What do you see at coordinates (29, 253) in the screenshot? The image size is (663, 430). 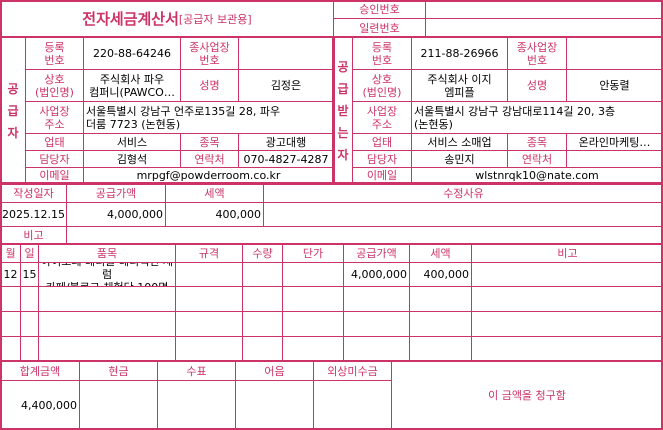 I see `item-header: 일` at bounding box center [29, 253].